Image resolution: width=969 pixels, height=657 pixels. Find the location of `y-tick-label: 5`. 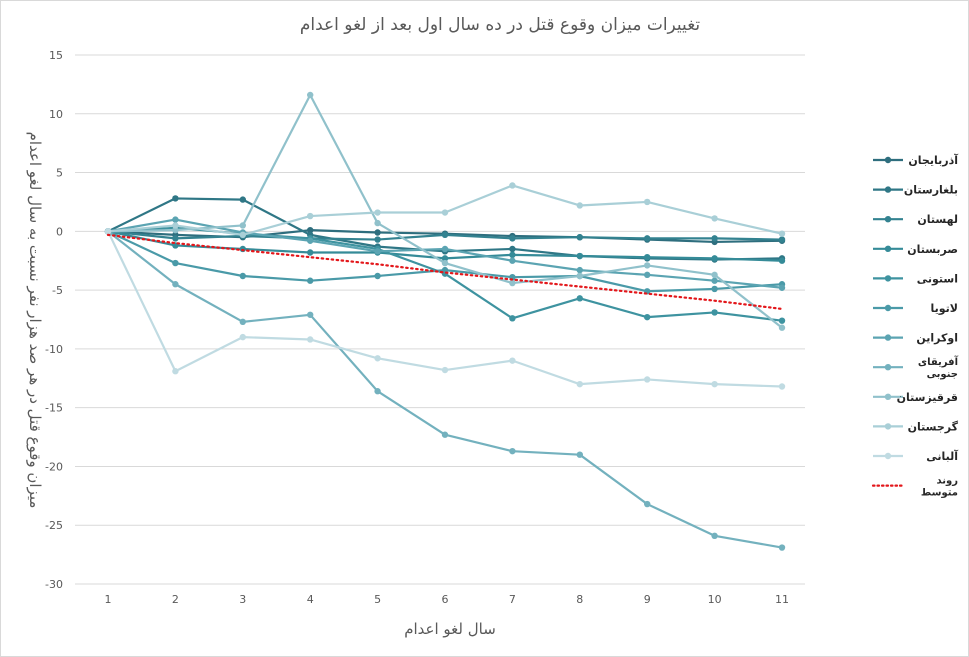

y-tick-label: 5 is located at coordinates (59, 173).